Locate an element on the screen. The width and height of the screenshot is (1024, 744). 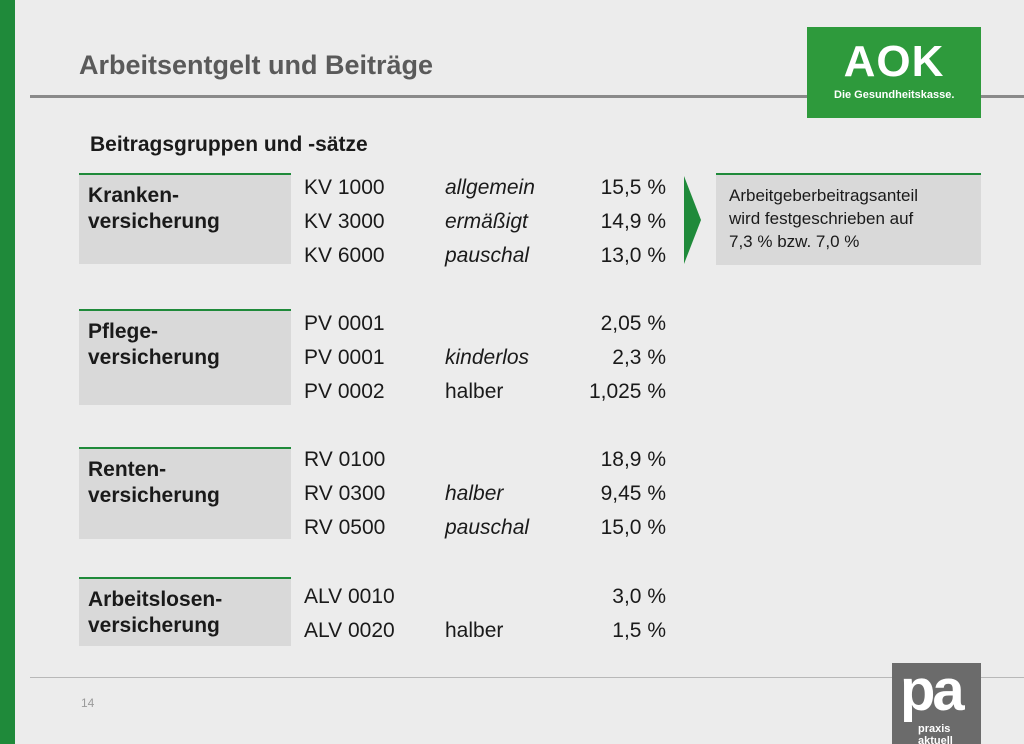
page-title: Arbeitsentgelt und Beiträge is located at coordinates (256, 65).